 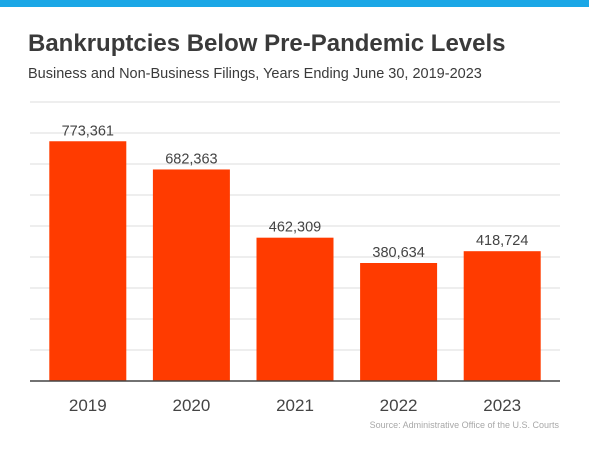 I want to click on data-label-2019: 773,361, so click(x=88, y=131).